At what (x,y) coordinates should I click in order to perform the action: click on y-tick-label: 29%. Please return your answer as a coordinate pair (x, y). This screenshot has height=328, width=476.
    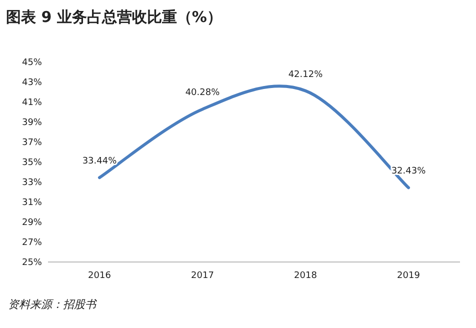
    Looking at the image, I should click on (32, 223).